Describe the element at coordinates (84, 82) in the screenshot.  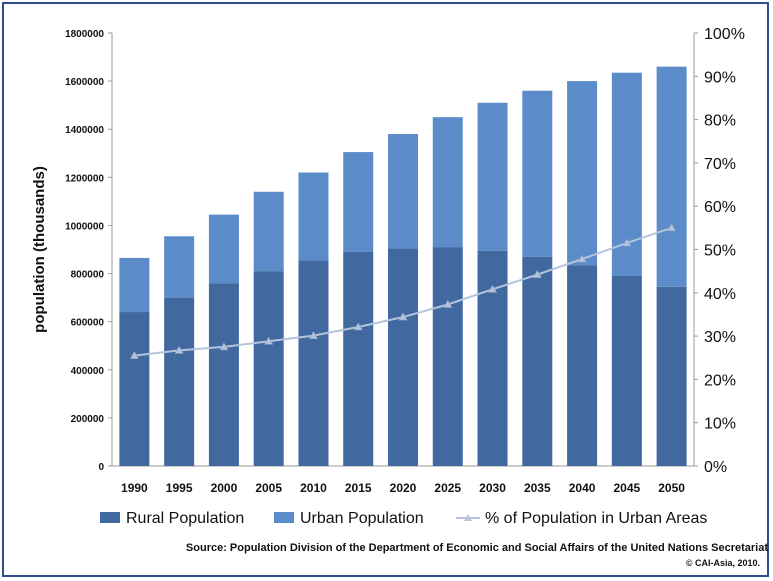
I see `y-tick-label: 1600000` at that location.